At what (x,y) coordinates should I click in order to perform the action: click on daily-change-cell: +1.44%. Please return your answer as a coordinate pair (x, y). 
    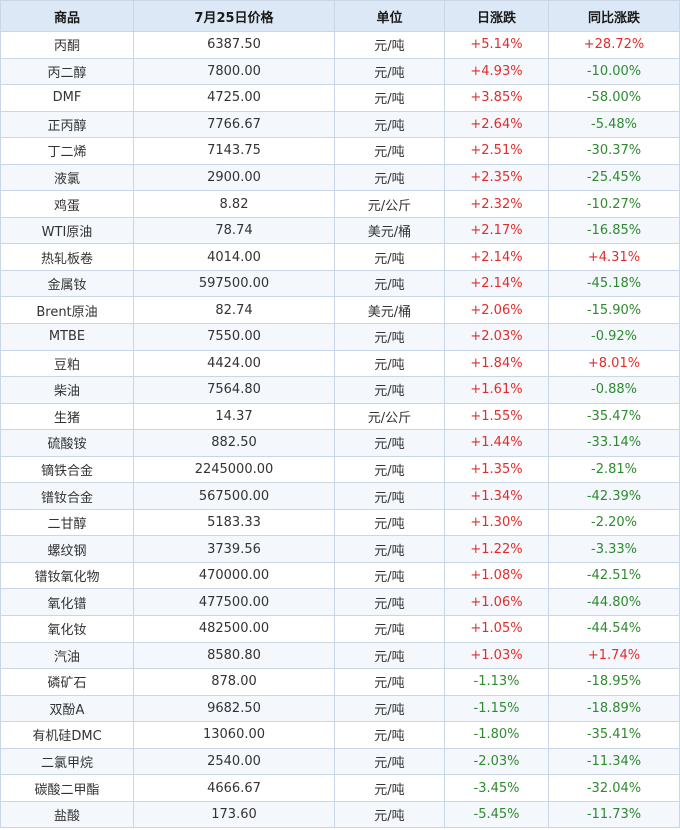
    Looking at the image, I should click on (496, 443).